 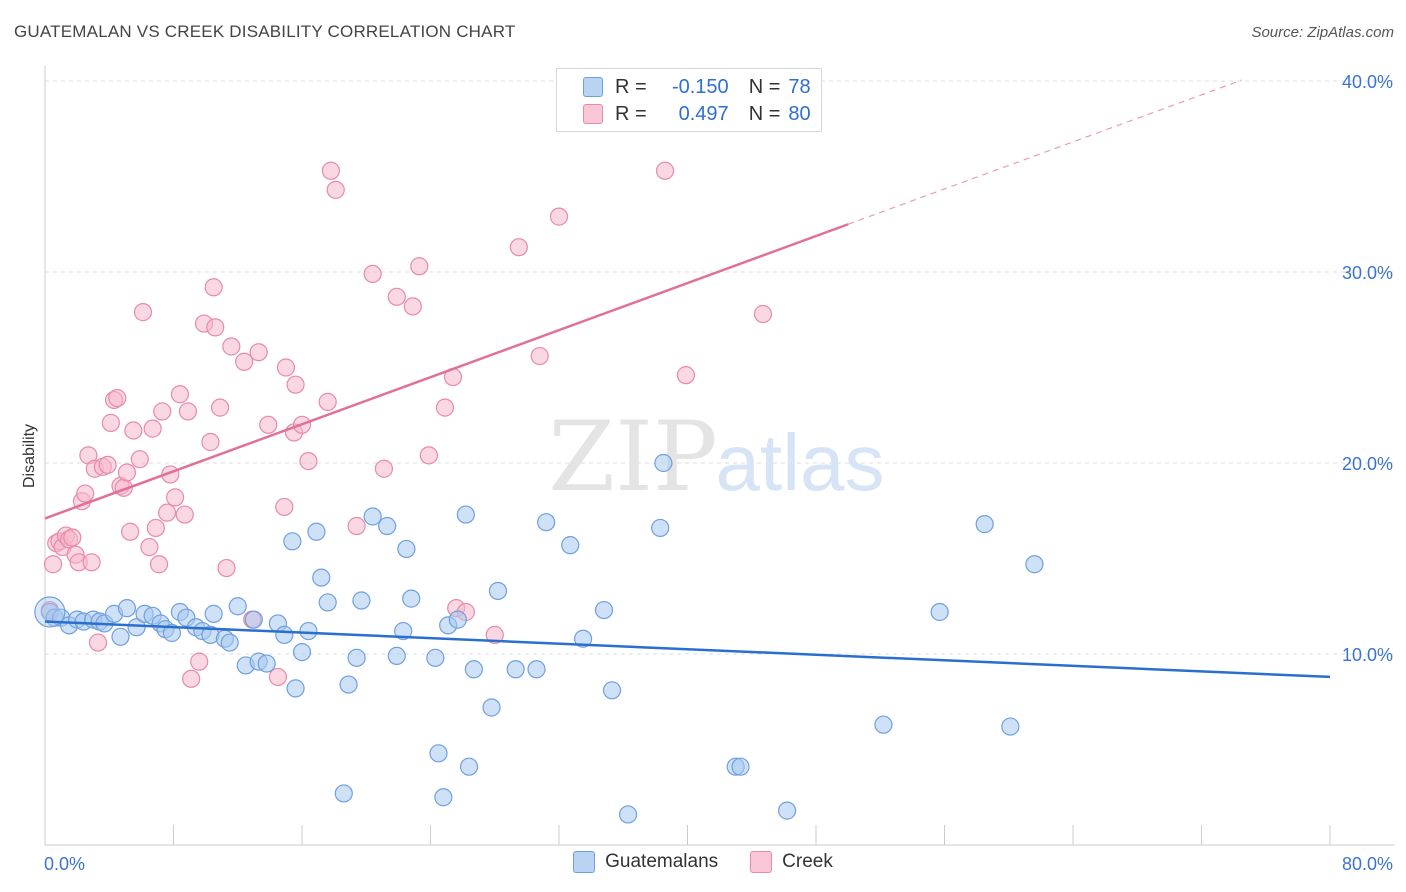 I want to click on legend-n-value: 80, so click(x=799, y=113).